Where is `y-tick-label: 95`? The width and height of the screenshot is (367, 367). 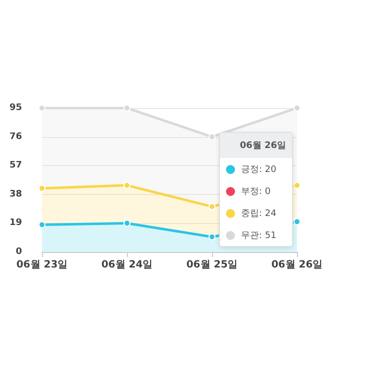 y-tick-label: 95 is located at coordinates (15, 108).